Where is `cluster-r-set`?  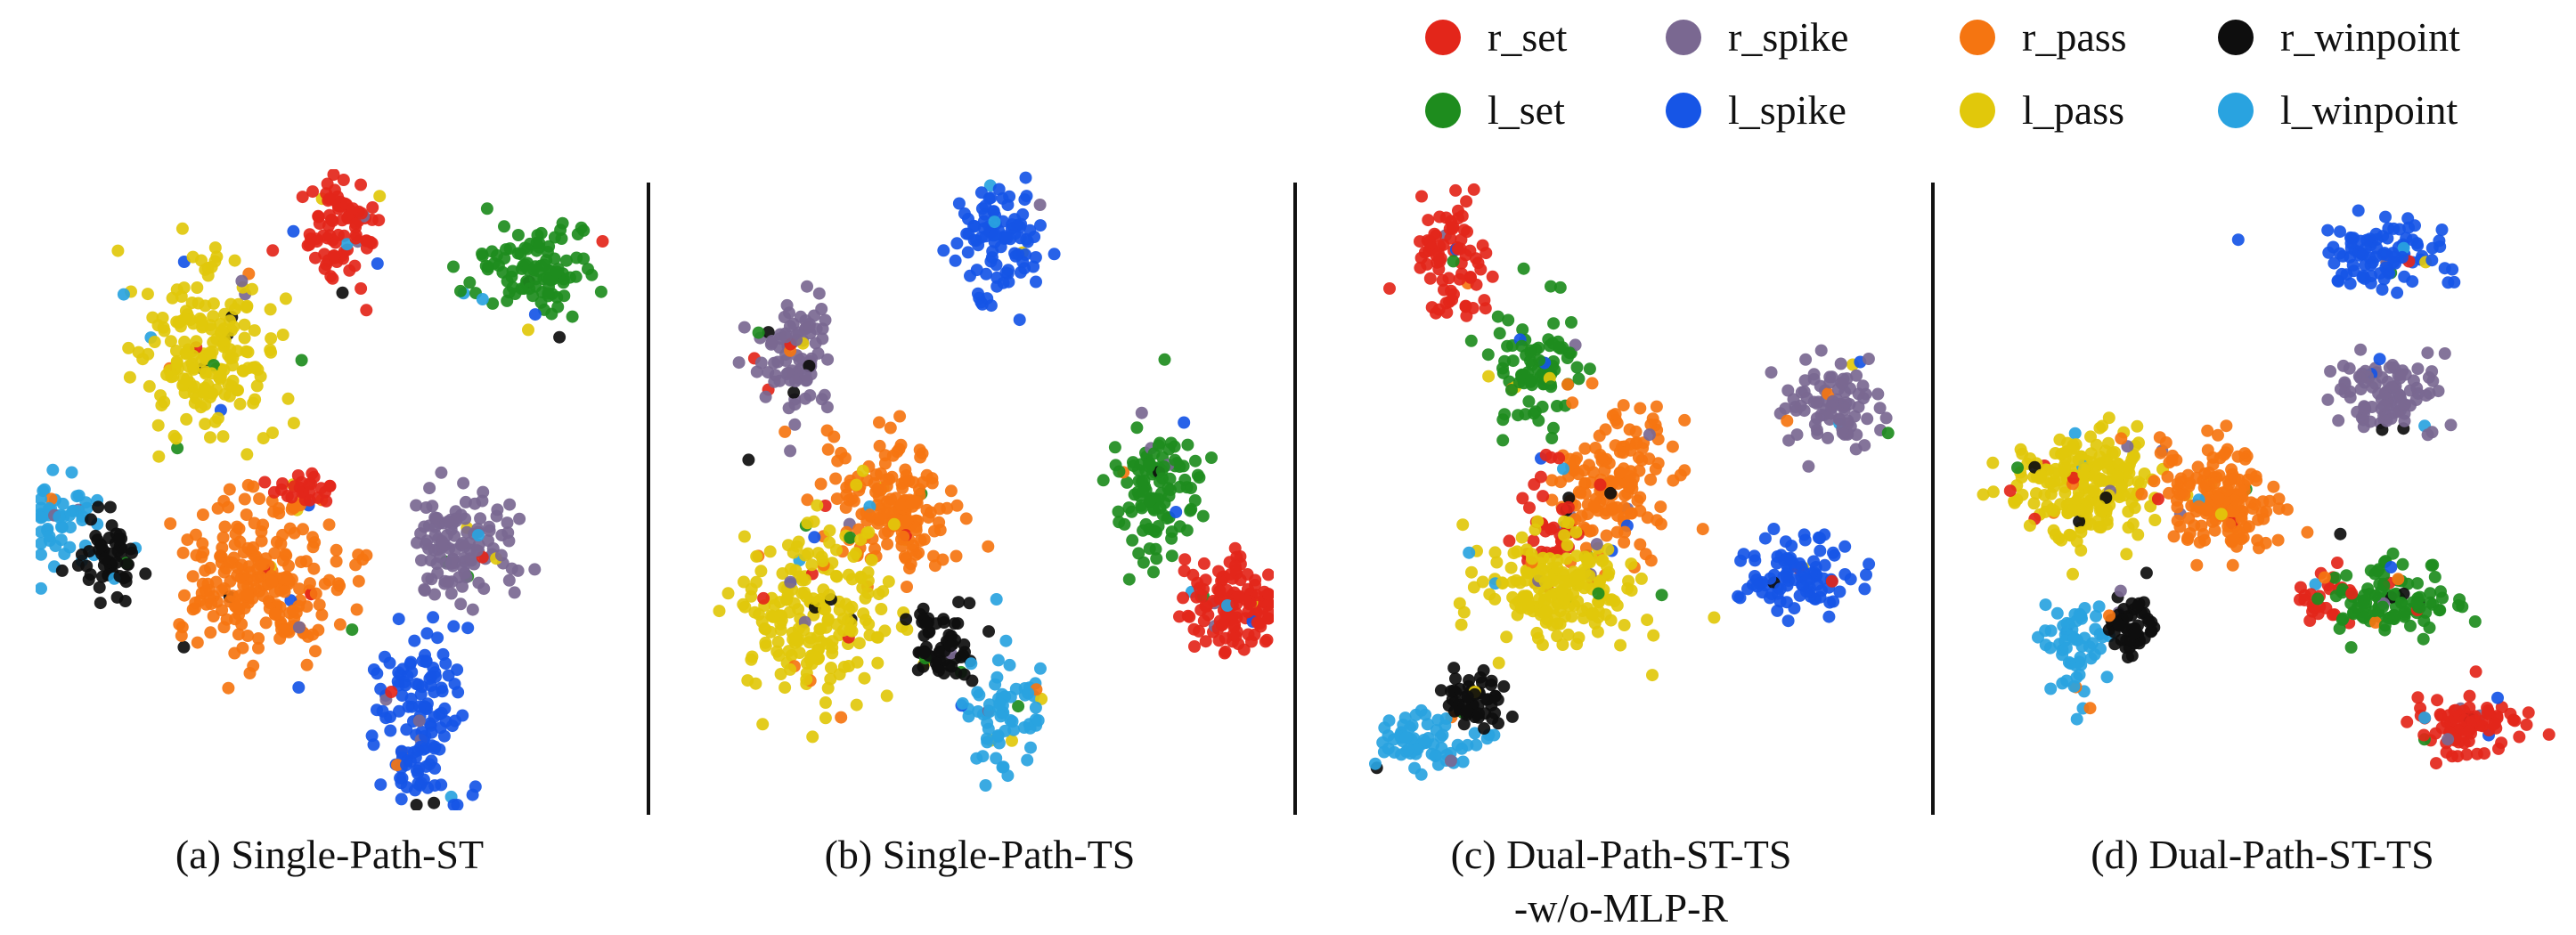 cluster-r-set is located at coordinates (297, 487).